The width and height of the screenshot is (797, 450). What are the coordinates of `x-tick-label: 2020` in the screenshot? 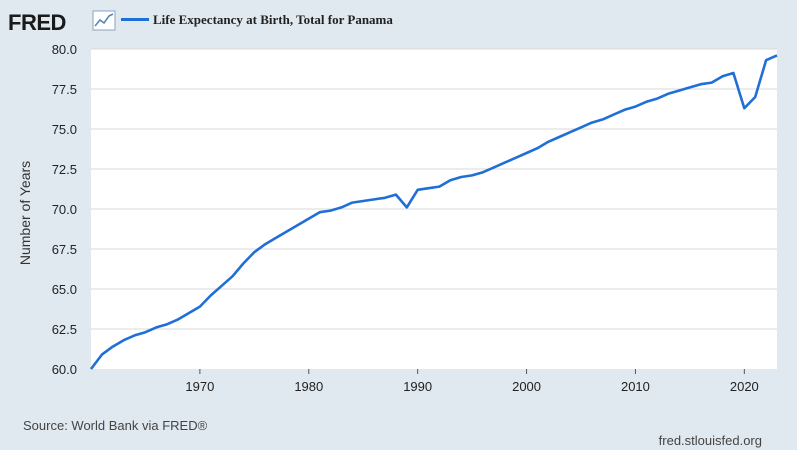 It's located at (744, 386).